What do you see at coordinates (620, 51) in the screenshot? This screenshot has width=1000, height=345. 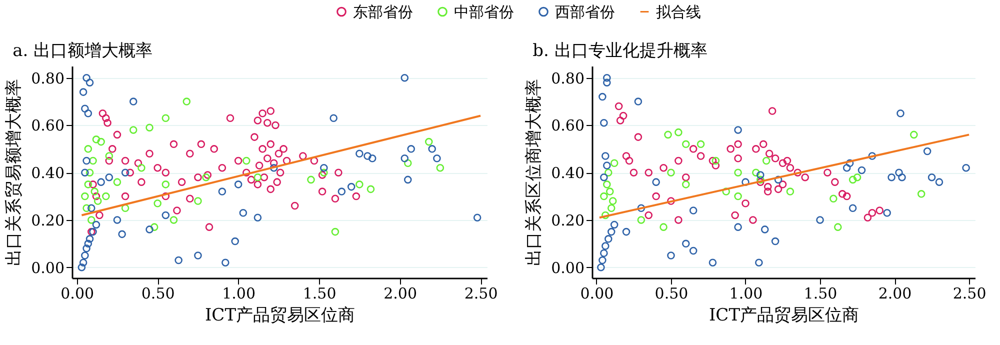 I see `chart-title: b. 出口专业化提升概率` at bounding box center [620, 51].